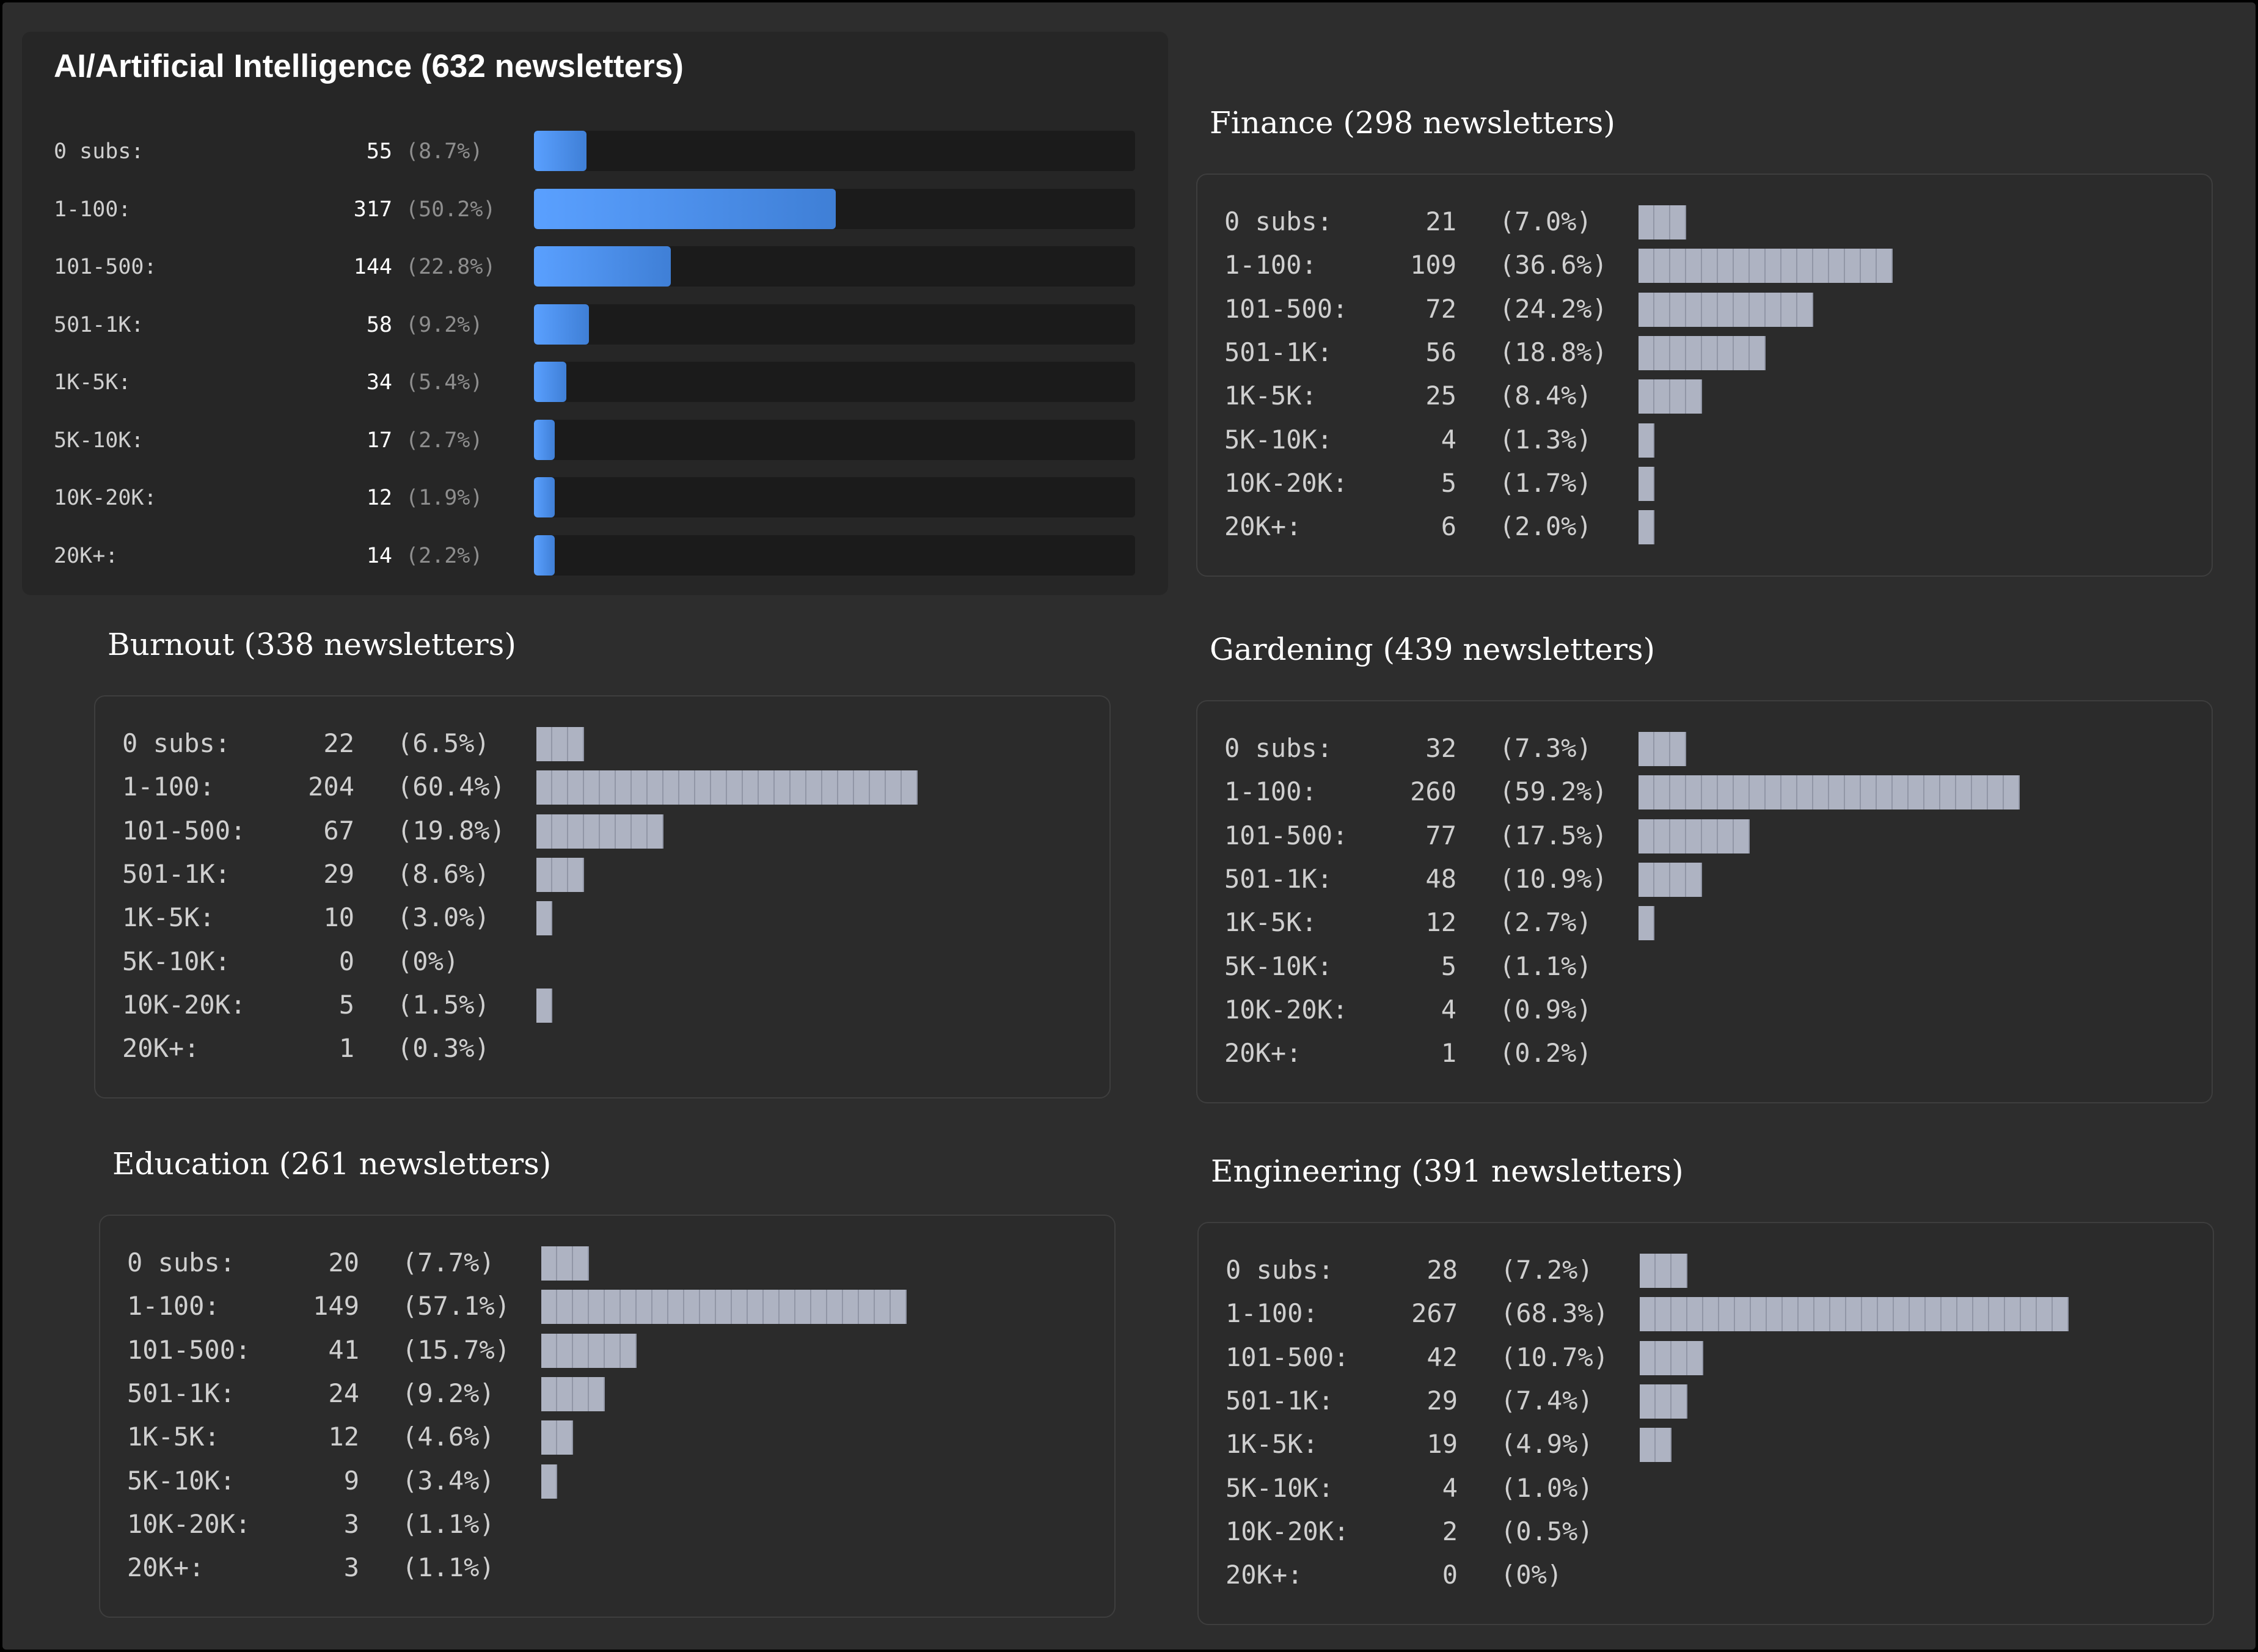 The image size is (2258, 1652). I want to click on bar-row: 5K-10K: 0 (0%), so click(602, 962).